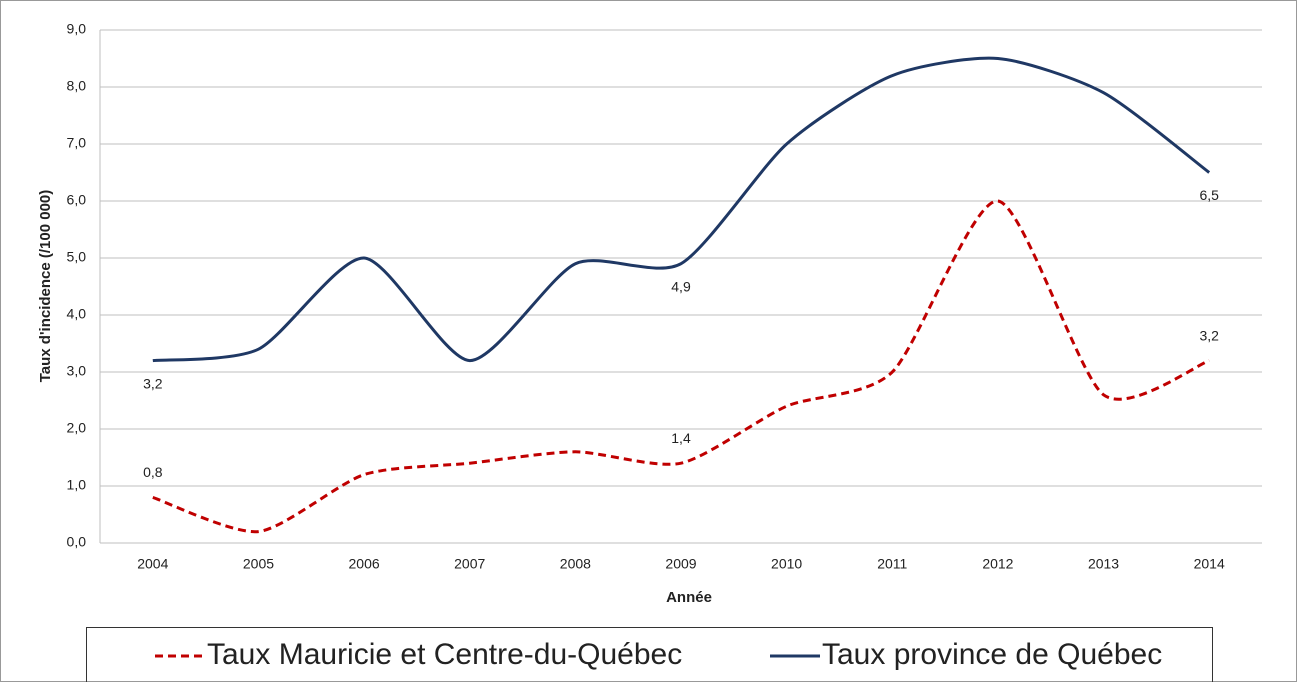 The image size is (1297, 682). What do you see at coordinates (892, 564) in the screenshot?
I see `x-tick-label: 2011` at bounding box center [892, 564].